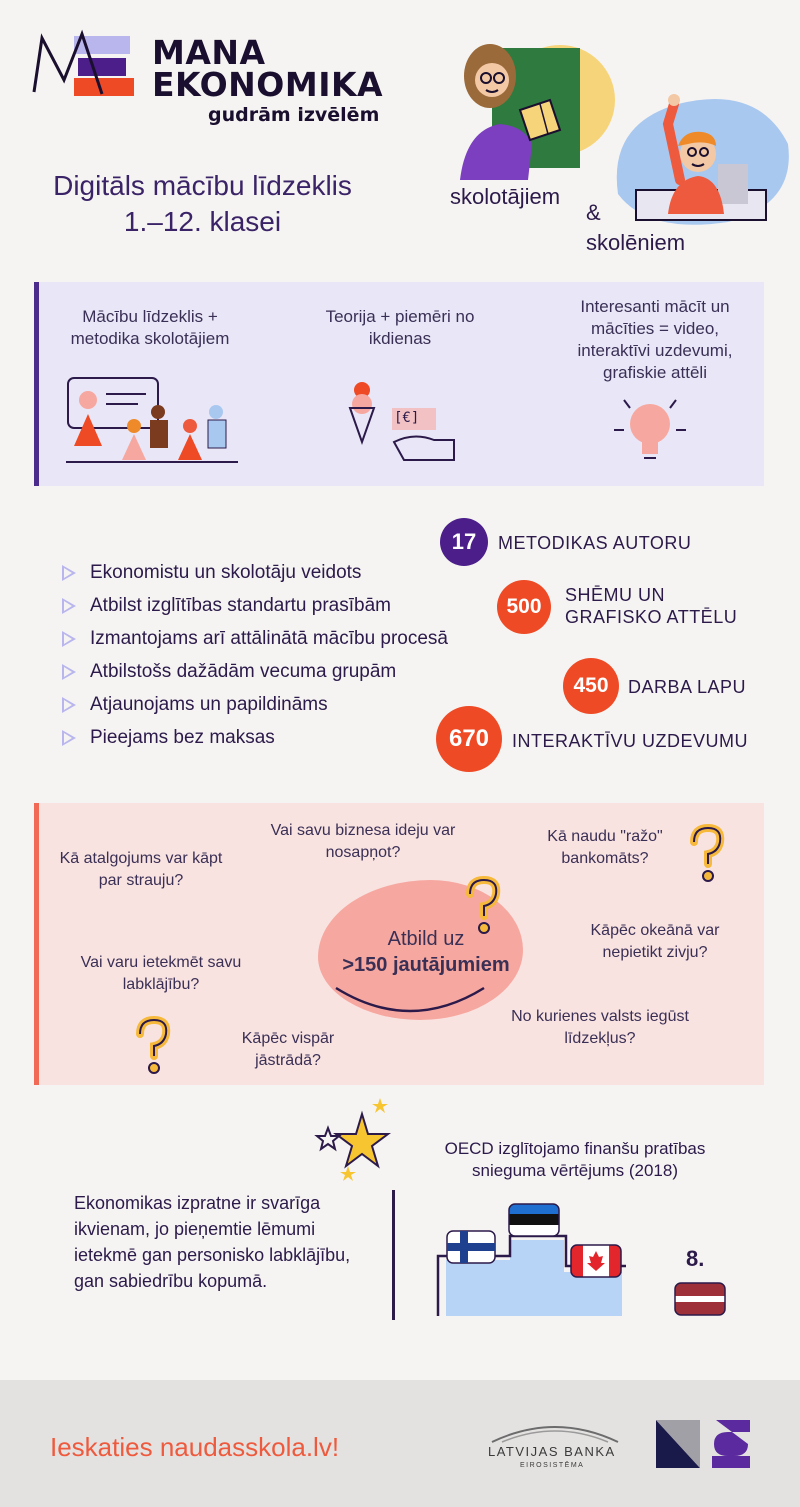 This screenshot has width=800, height=1507. I want to click on logo-tagline: gudrām izvēlēm, so click(294, 115).